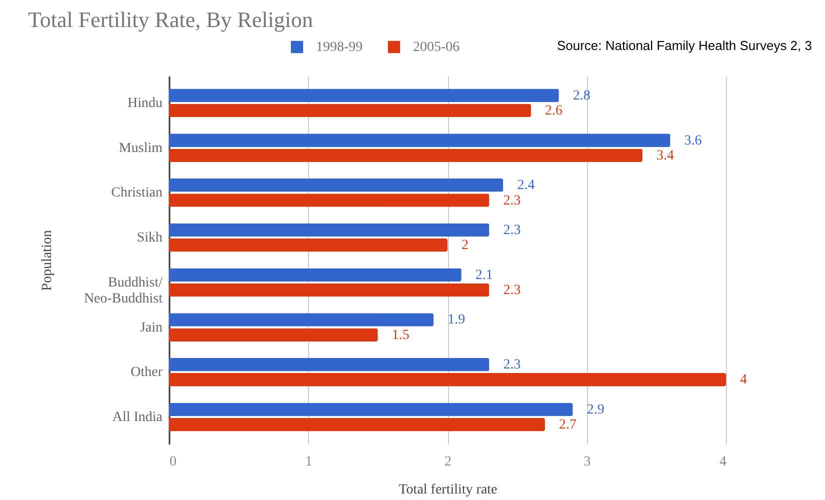 The height and width of the screenshot is (500, 825). What do you see at coordinates (136, 193) in the screenshot?
I see `y-tick-label: Christian` at bounding box center [136, 193].